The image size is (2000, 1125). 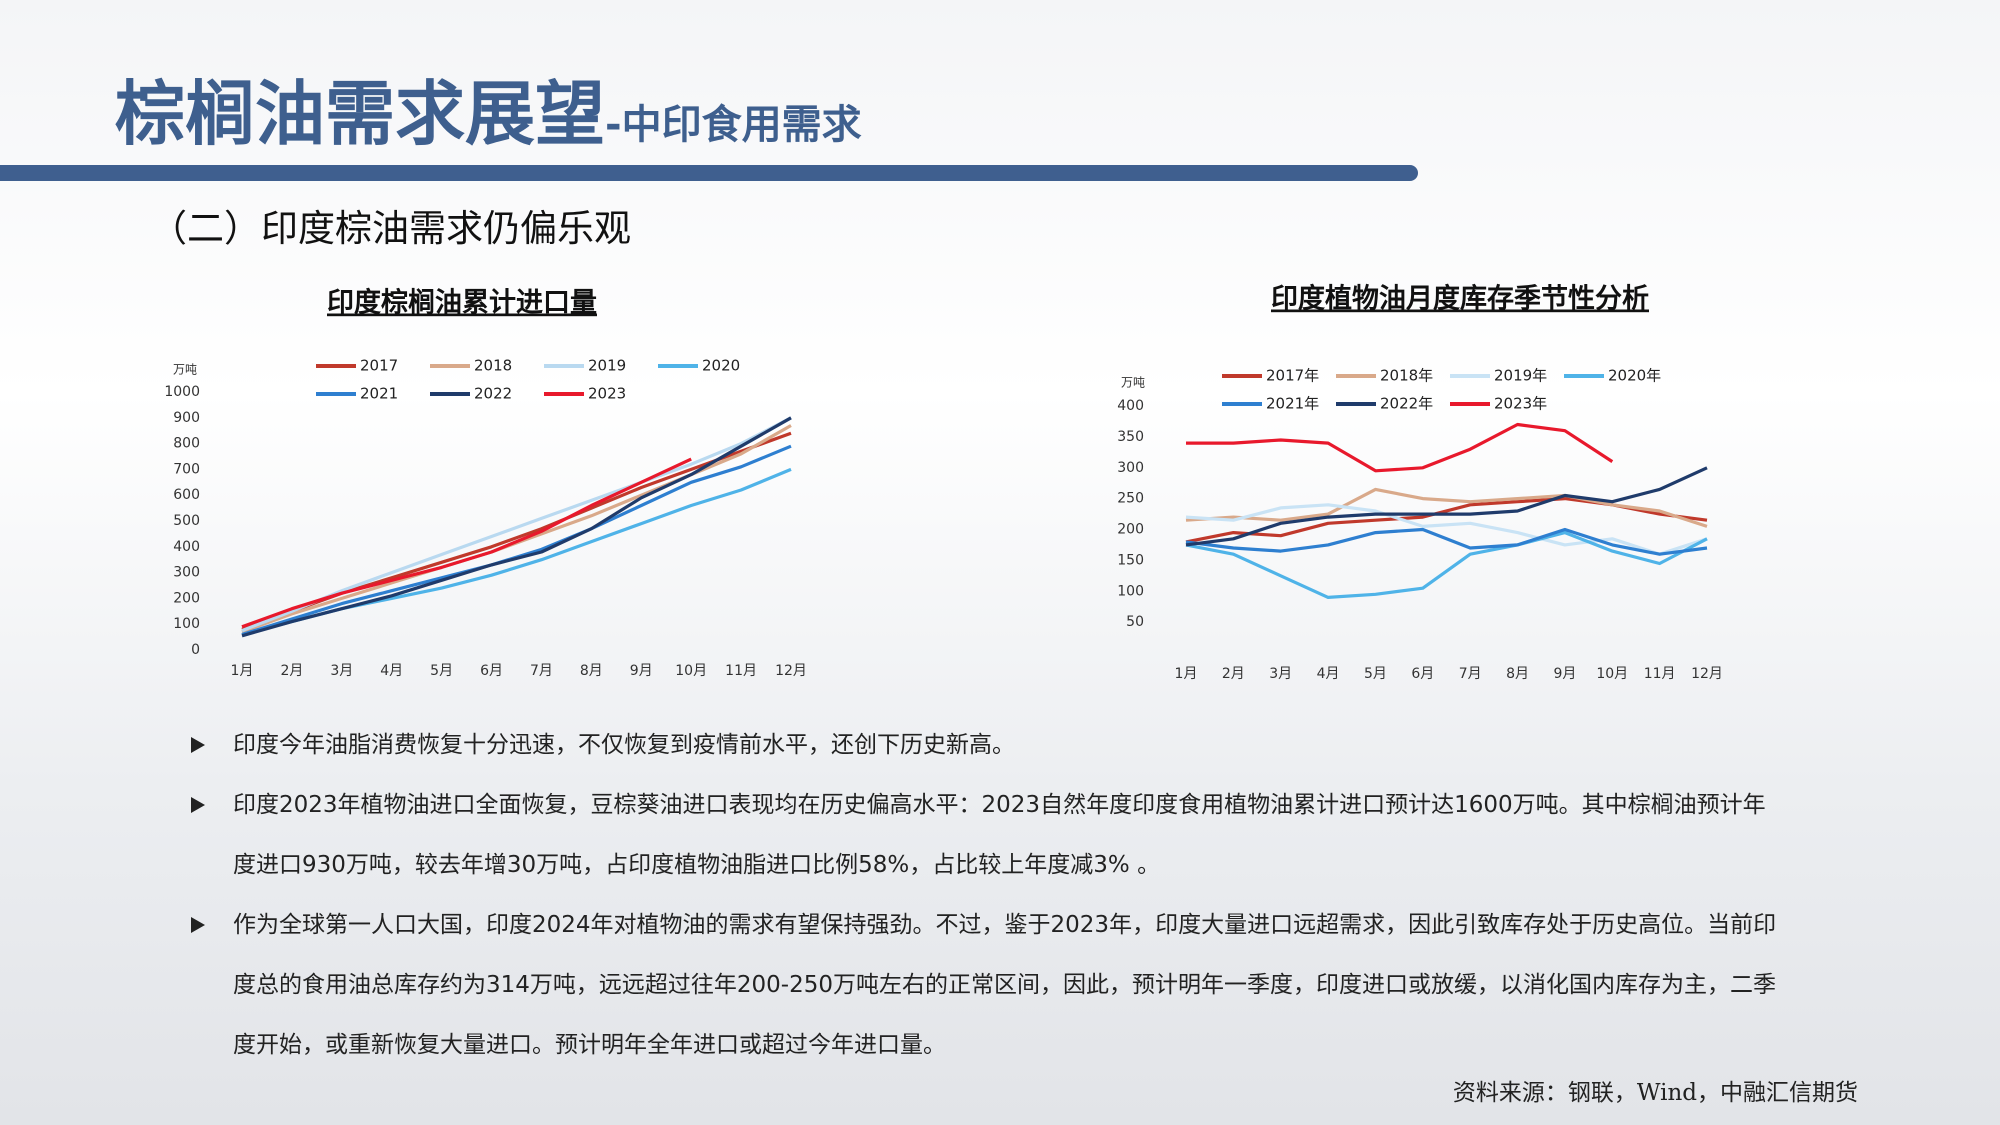 I want to click on chart-title: 印度棕榈油累计进口量, so click(x=462, y=303).